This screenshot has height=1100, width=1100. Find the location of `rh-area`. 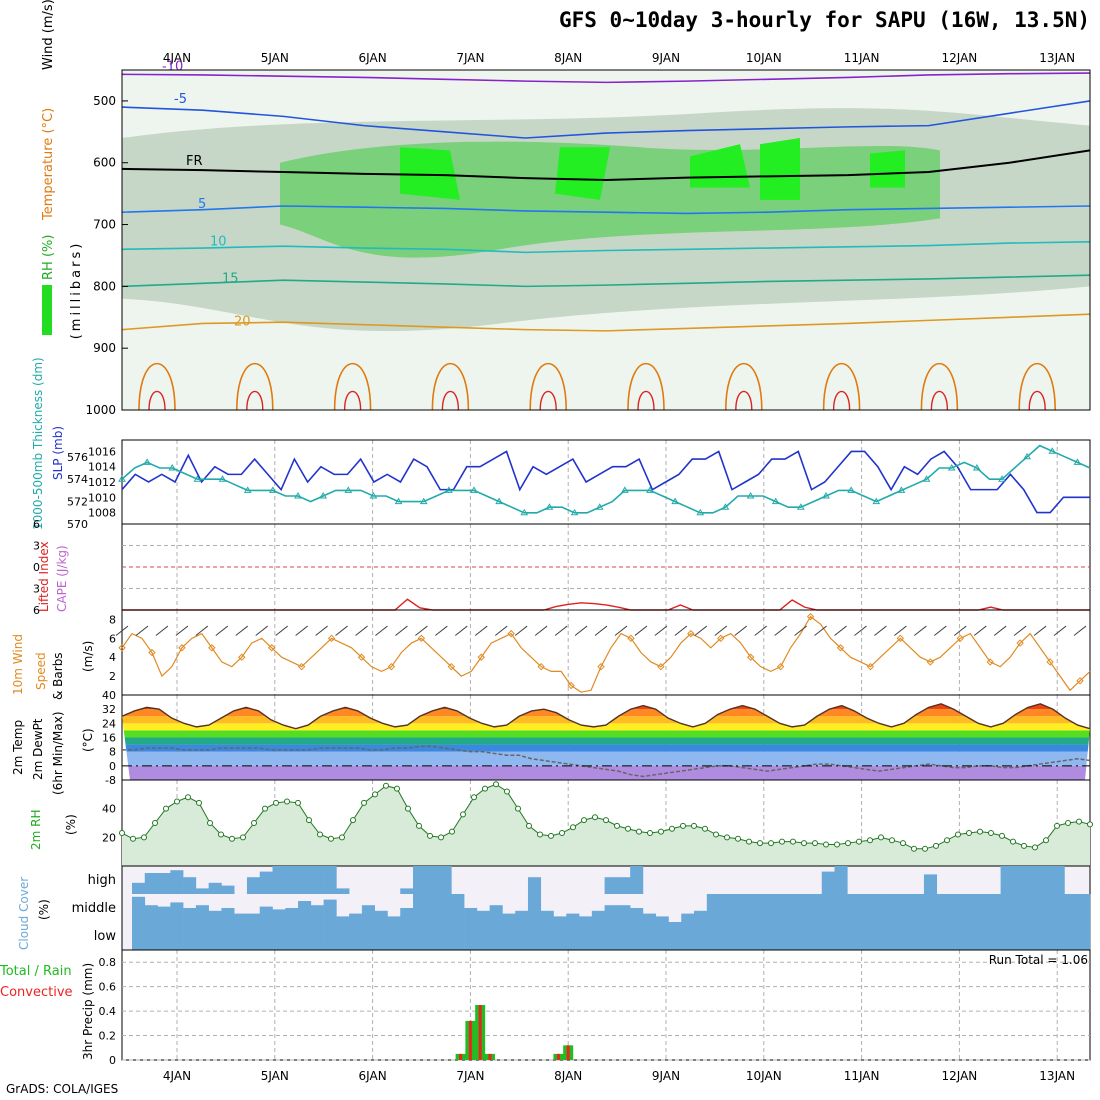

rh-area is located at coordinates (606, 825).